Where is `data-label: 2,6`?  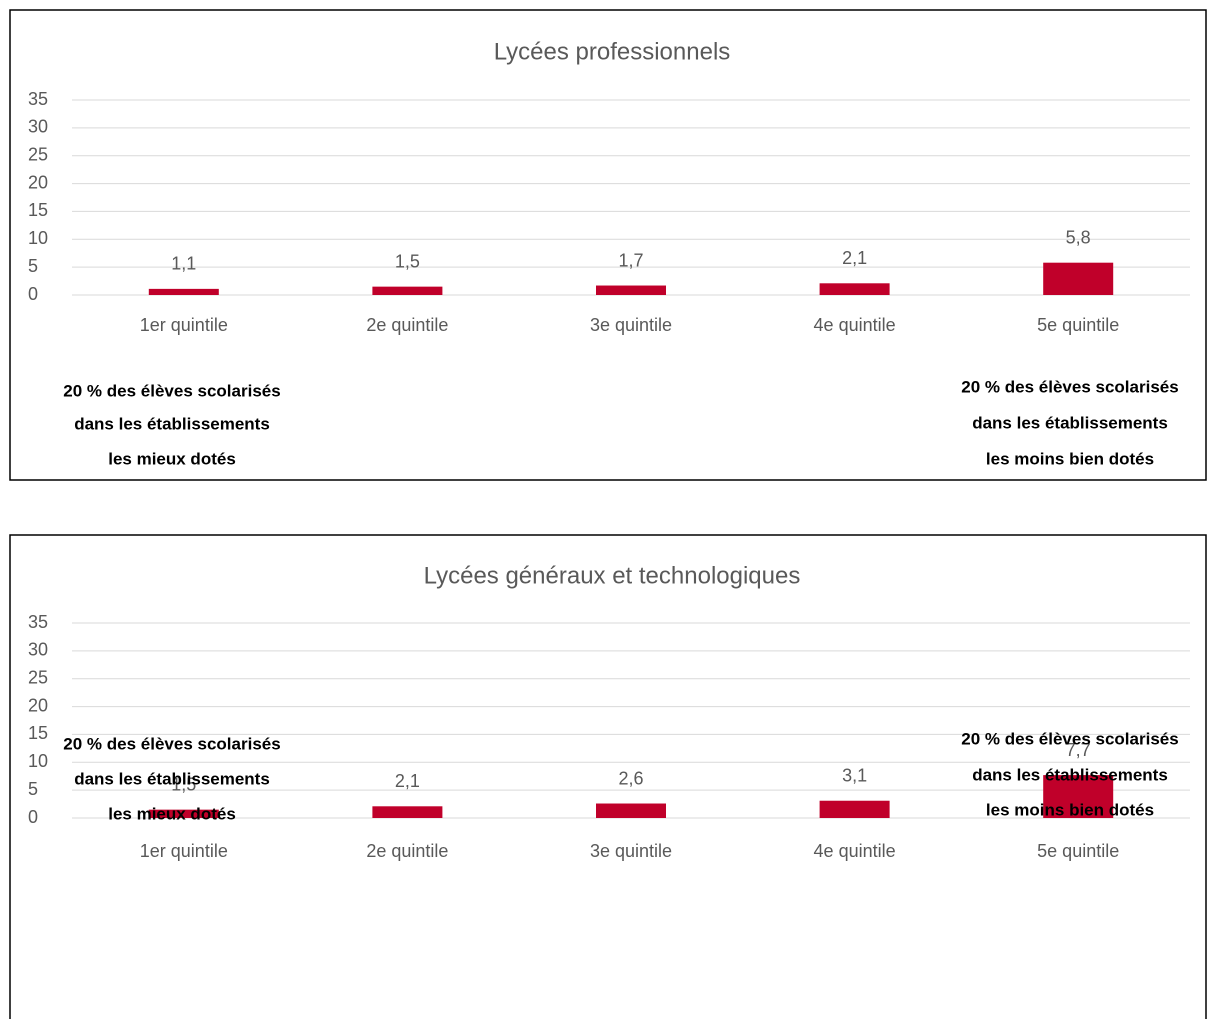
data-label: 2,6 is located at coordinates (630, 778).